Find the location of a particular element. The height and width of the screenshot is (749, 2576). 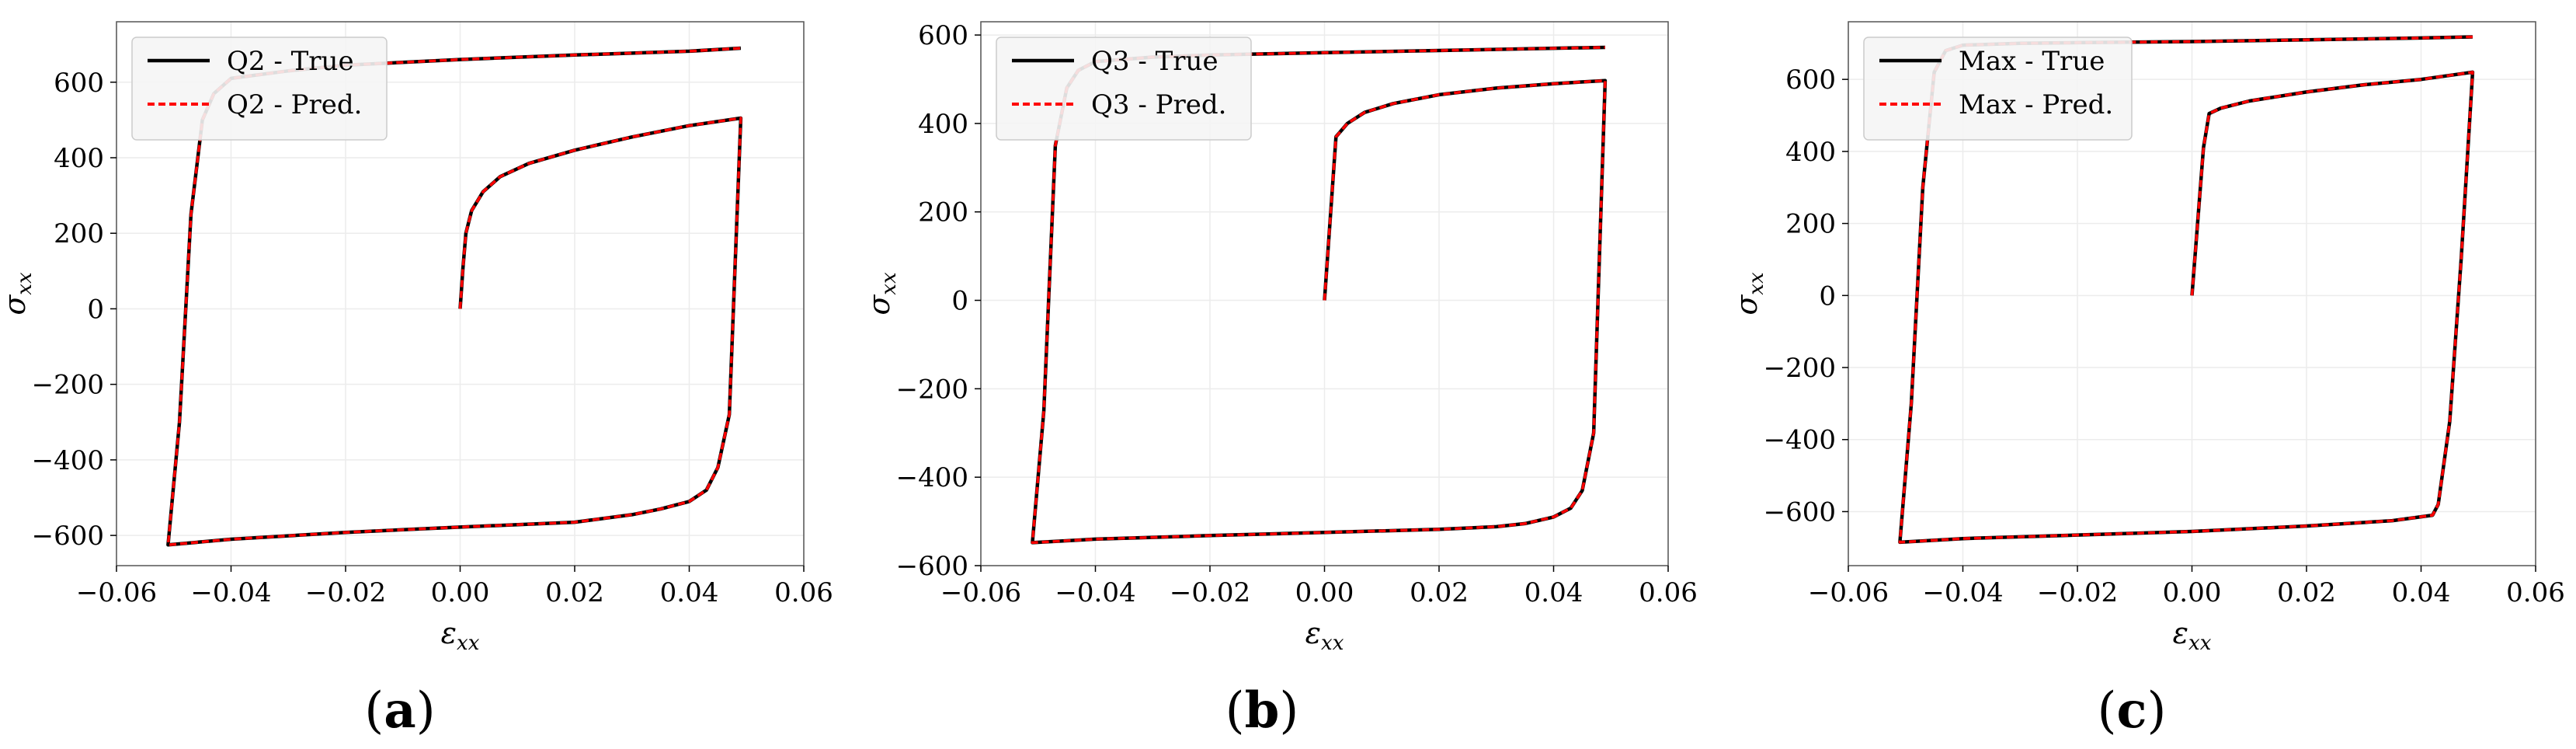

legend: Q3 - True Q3 - Pred. is located at coordinates (1124, 89).